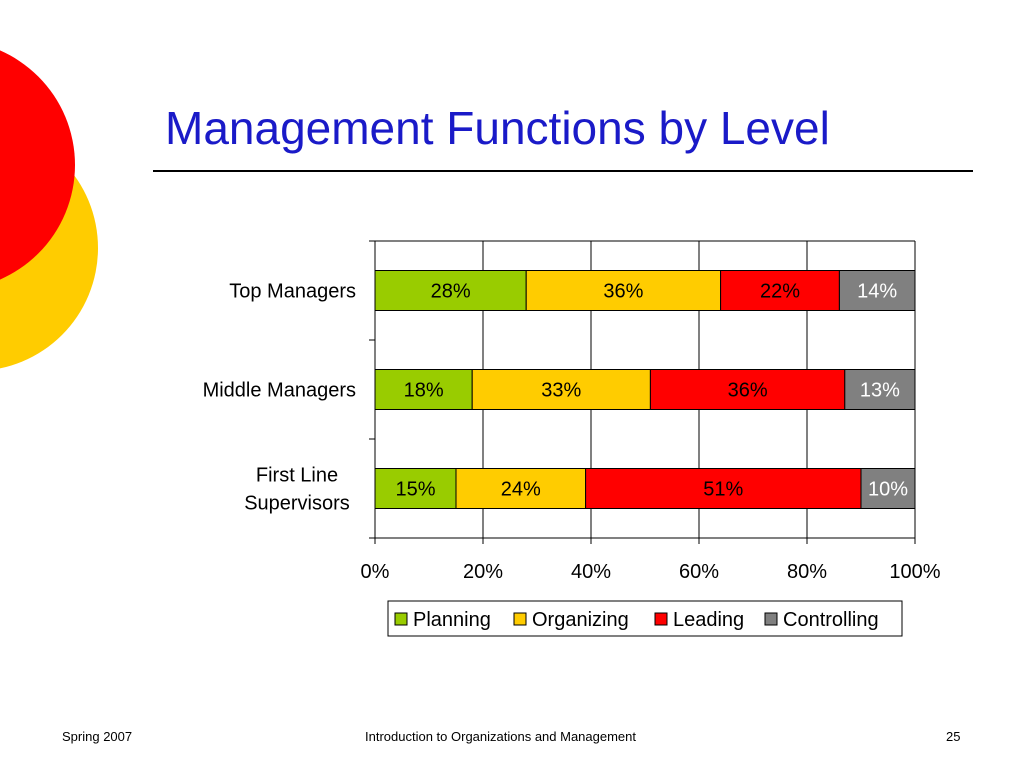 The height and width of the screenshot is (768, 1024). I want to click on data-label: 14%, so click(877, 292).